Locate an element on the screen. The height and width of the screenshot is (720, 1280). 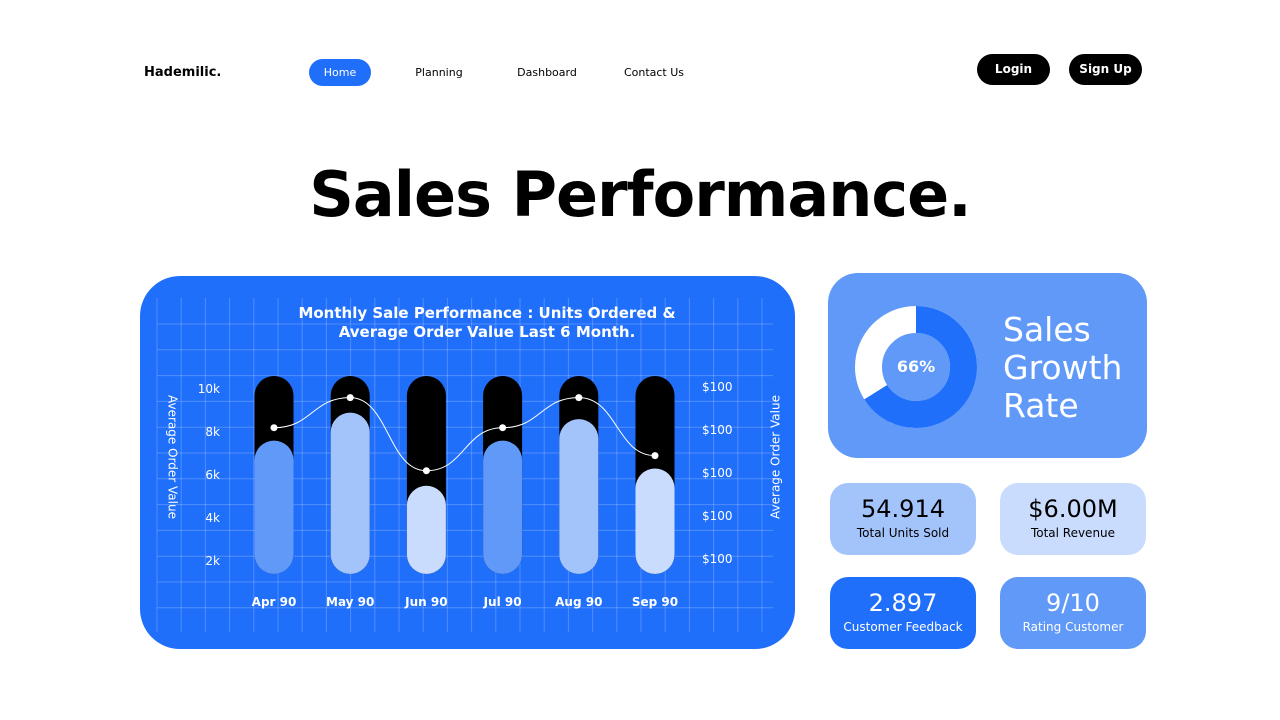
growth-label-line: Rate is located at coordinates (1041, 405).